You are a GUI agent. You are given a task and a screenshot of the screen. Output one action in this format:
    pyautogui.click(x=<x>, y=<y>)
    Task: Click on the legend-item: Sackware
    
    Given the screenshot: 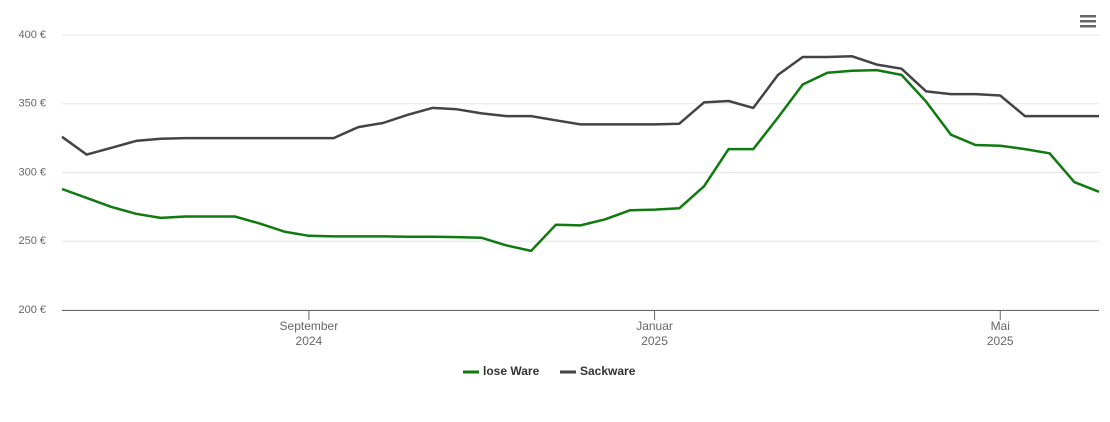 What is the action you would take?
    pyautogui.click(x=598, y=371)
    